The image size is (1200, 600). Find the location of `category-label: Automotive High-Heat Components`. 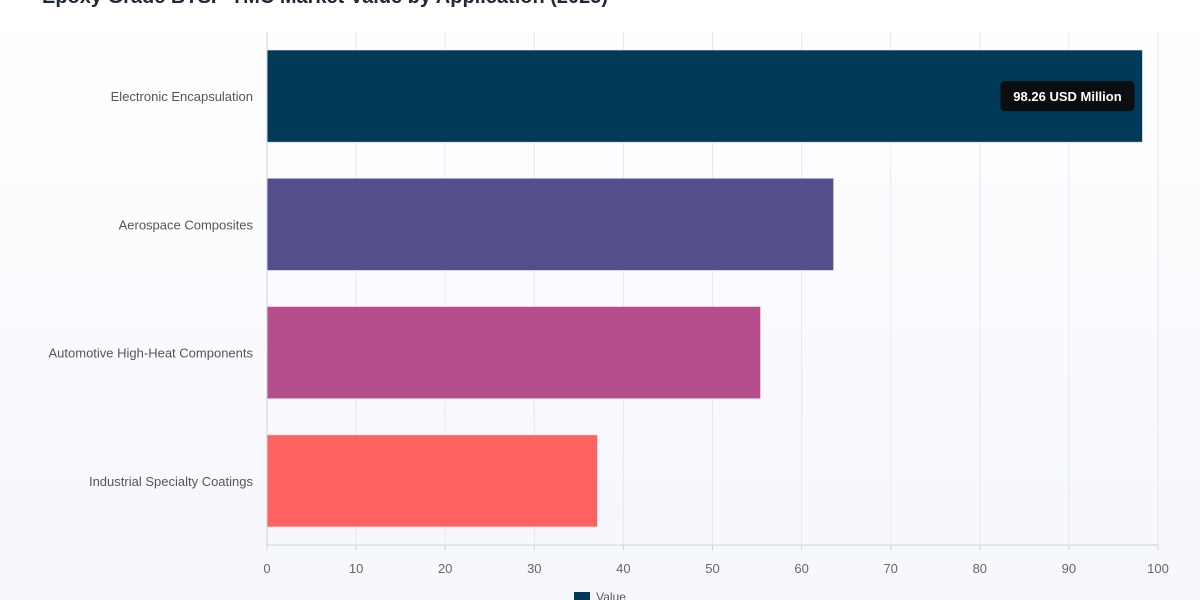

category-label: Automotive High-Heat Components is located at coordinates (151, 353).